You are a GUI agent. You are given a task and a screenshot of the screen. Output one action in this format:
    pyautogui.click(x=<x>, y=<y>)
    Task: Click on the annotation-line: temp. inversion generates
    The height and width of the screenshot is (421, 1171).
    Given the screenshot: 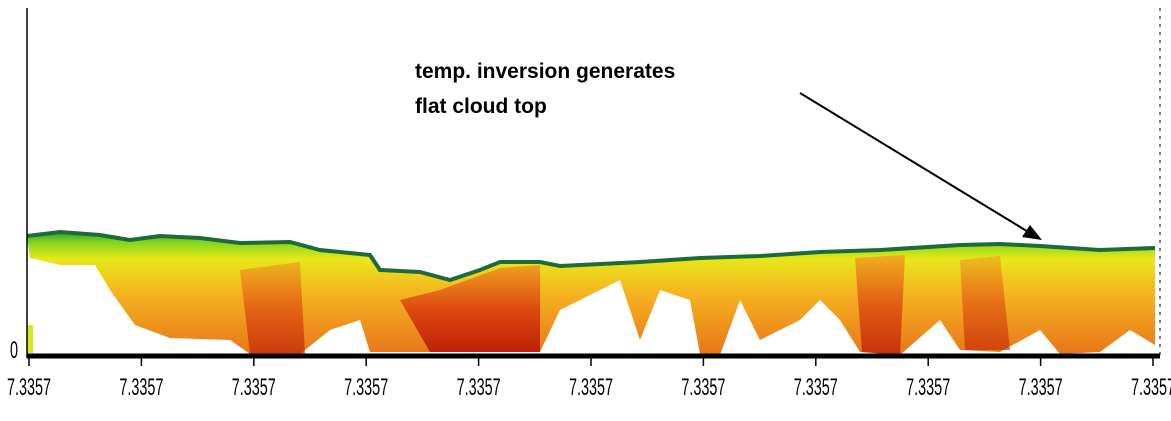 What is the action you would take?
    pyautogui.click(x=545, y=71)
    